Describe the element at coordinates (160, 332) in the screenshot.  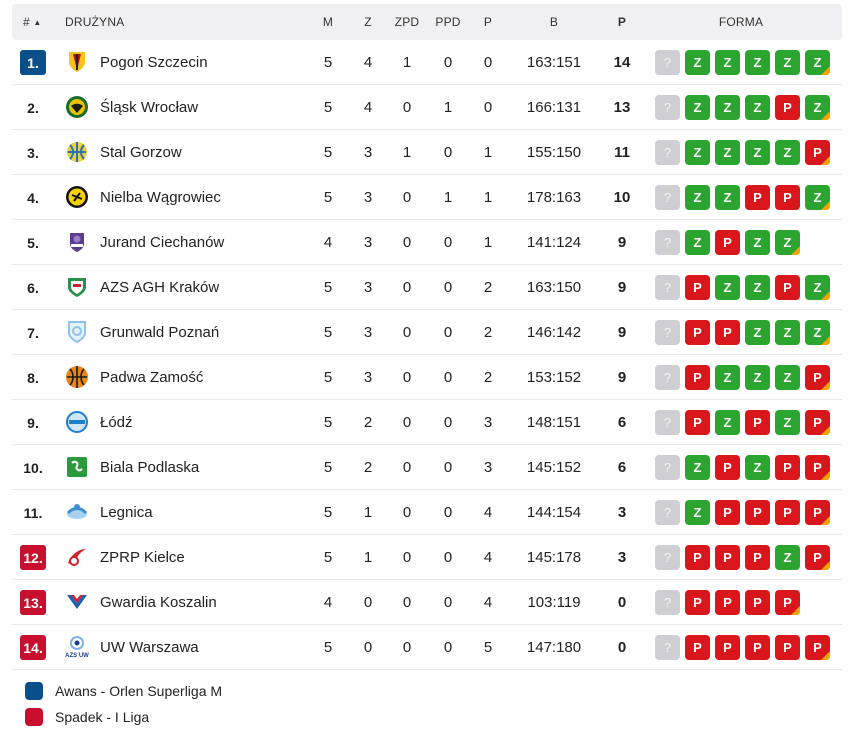
I see `team-name-link: Grunwald Poznań` at that location.